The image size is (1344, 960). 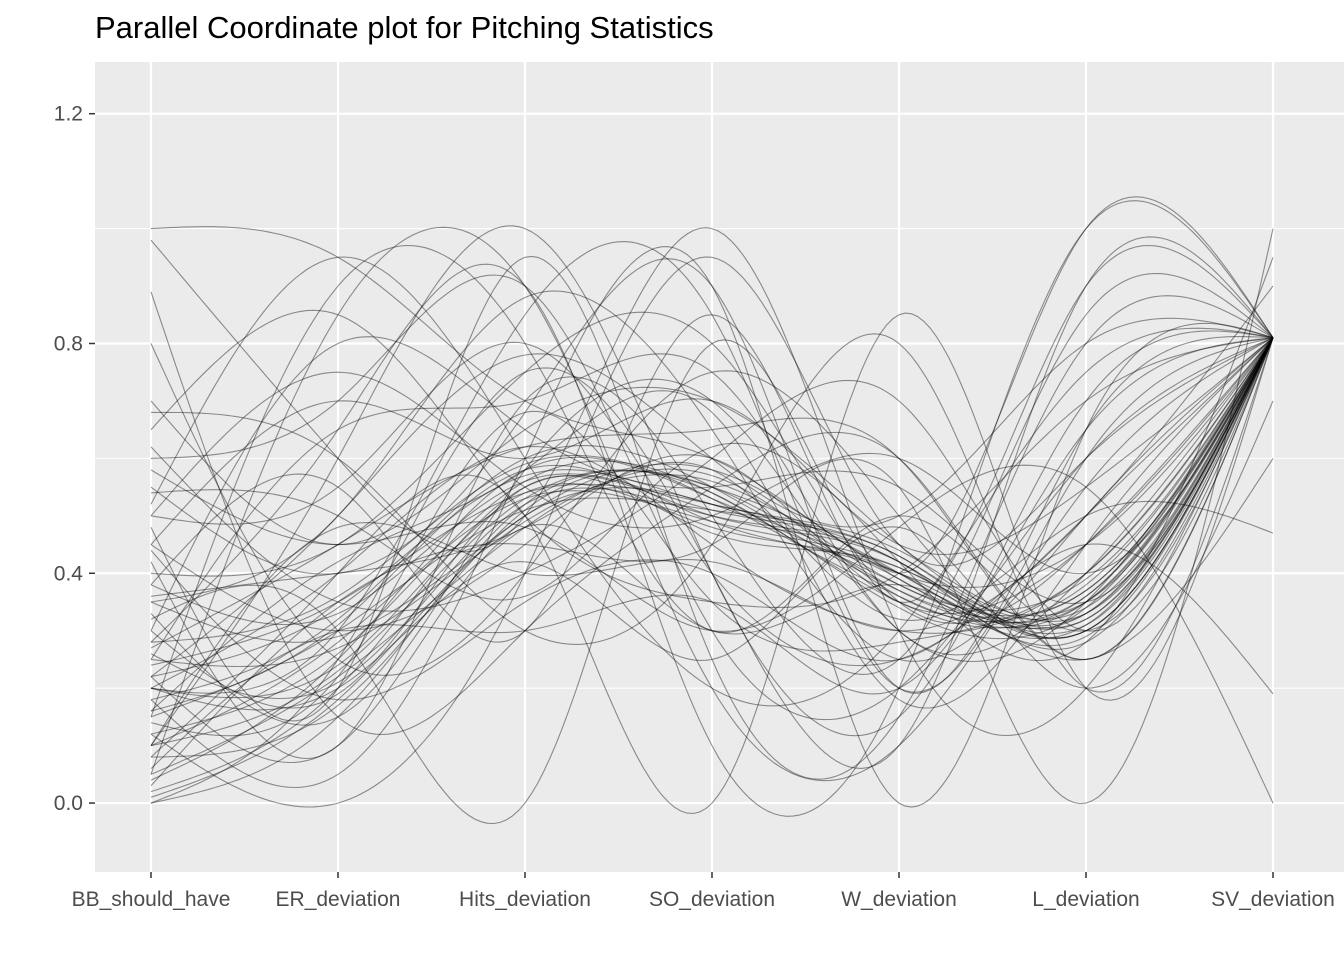 I want to click on x-tick-label: BB_should_have, so click(x=151, y=899).